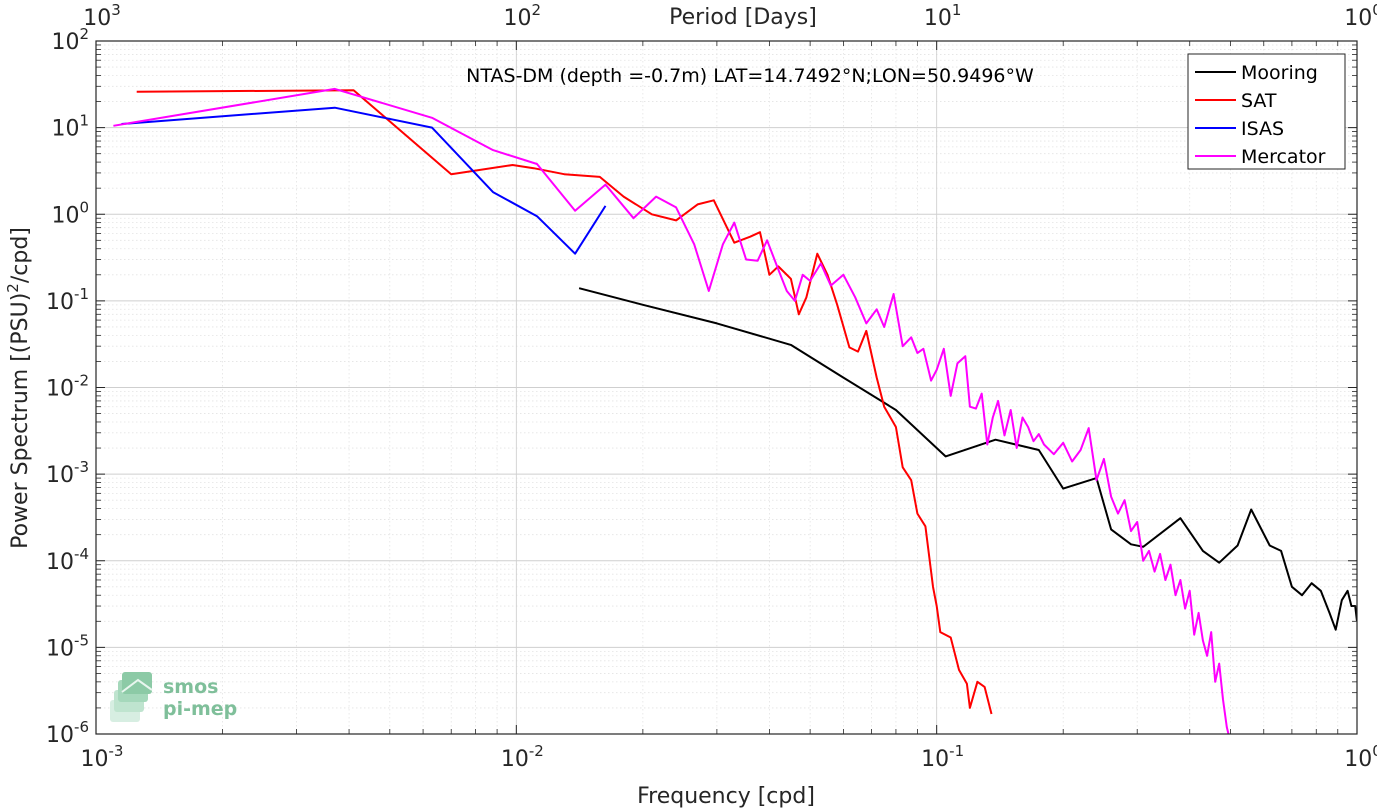 The height and width of the screenshot is (809, 1377). What do you see at coordinates (84, 207) in the screenshot?
I see `y-tick-label-exp: 0` at bounding box center [84, 207].